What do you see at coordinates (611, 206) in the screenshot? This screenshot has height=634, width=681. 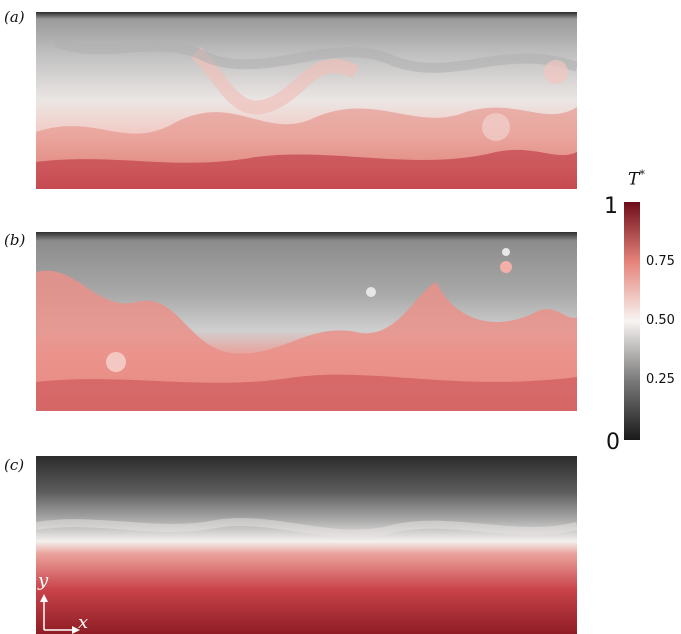 I see `colorbar-tick-1: 1` at bounding box center [611, 206].